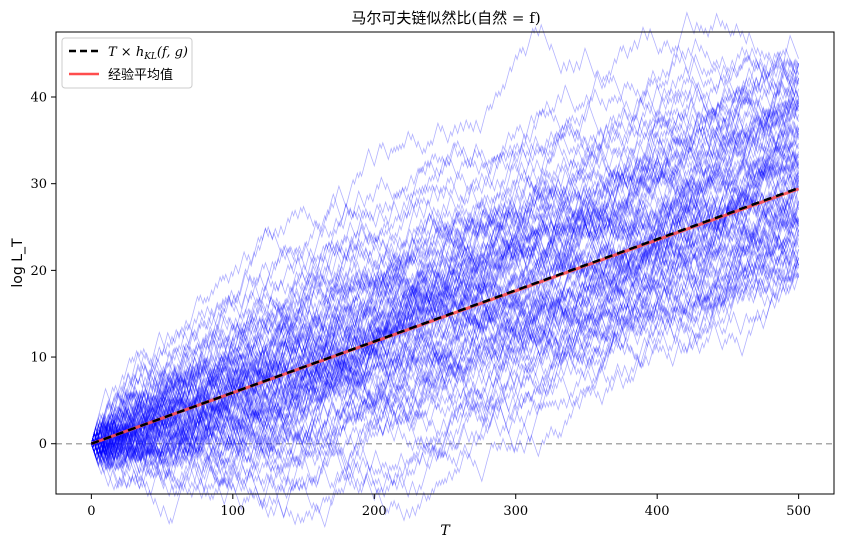 The width and height of the screenshot is (841, 548). I want to click on legend-label-mean: 经验平均值, so click(140, 75).